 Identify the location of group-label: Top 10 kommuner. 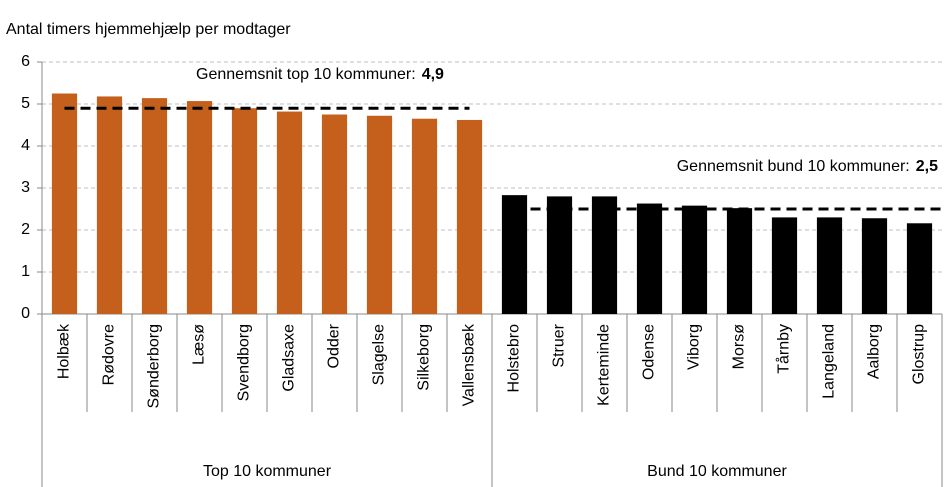
(267, 471).